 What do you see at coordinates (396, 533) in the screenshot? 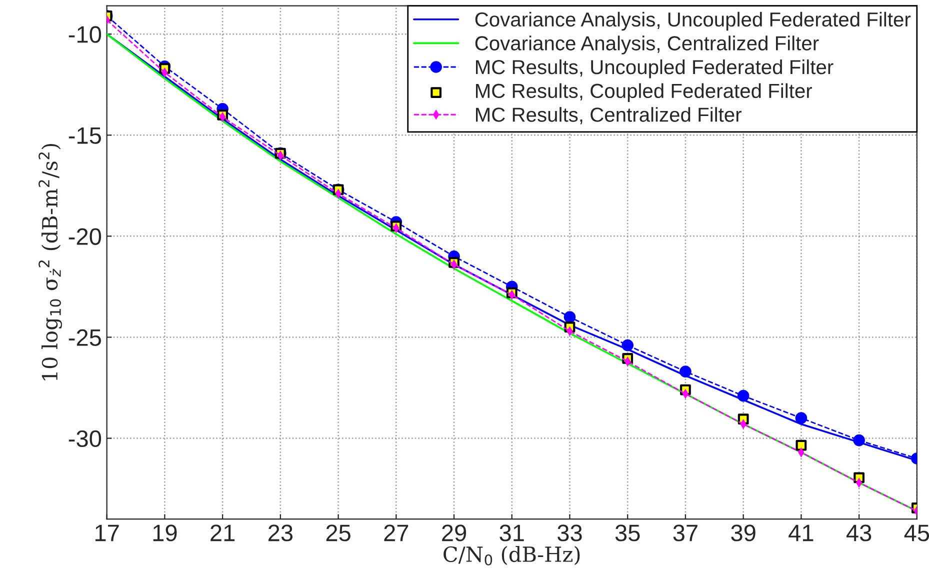
I see `x-tick-label: 27` at bounding box center [396, 533].